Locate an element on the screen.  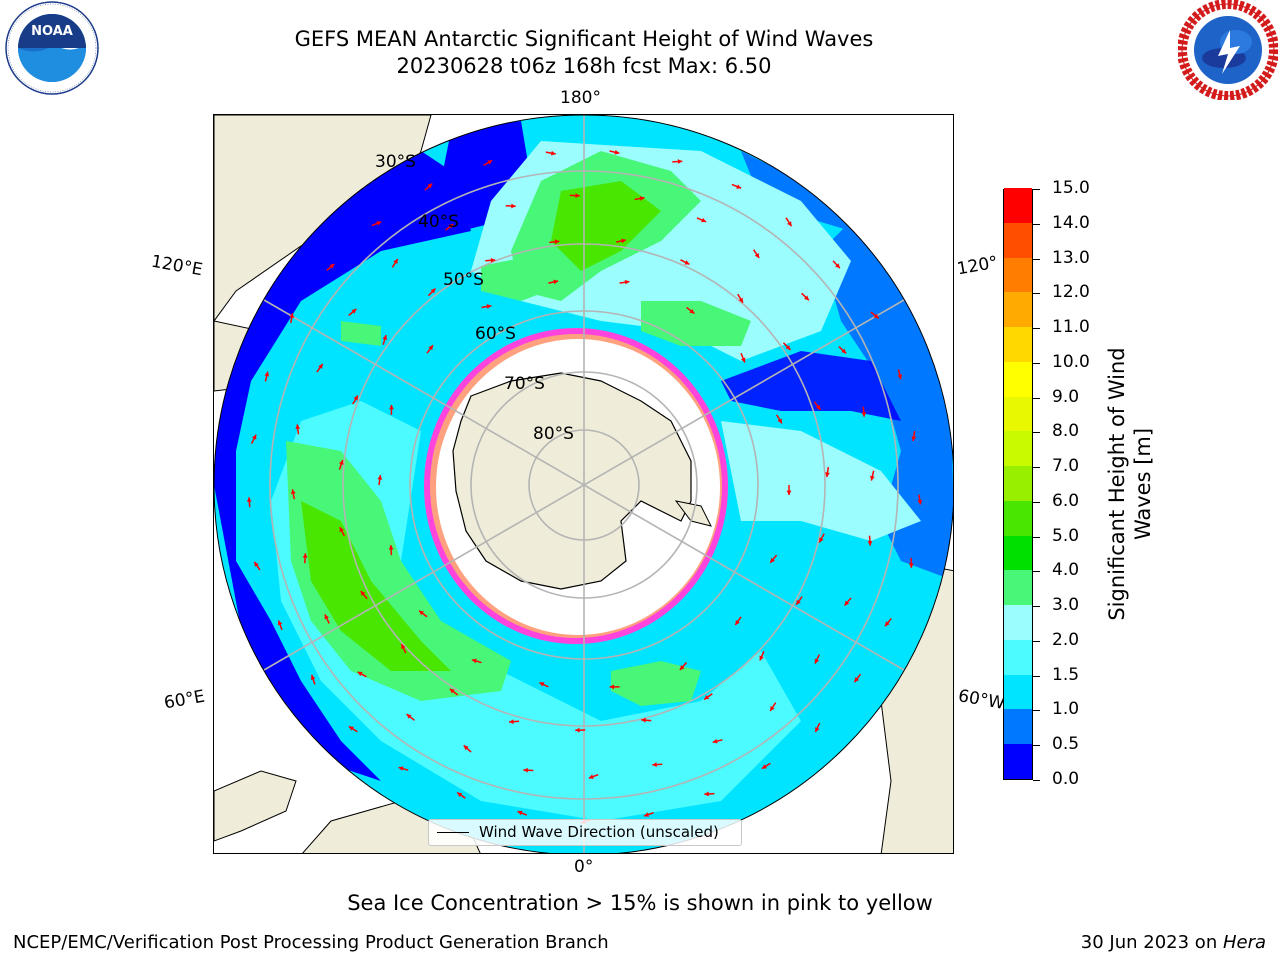
colorbar is located at coordinates (1018, 483).